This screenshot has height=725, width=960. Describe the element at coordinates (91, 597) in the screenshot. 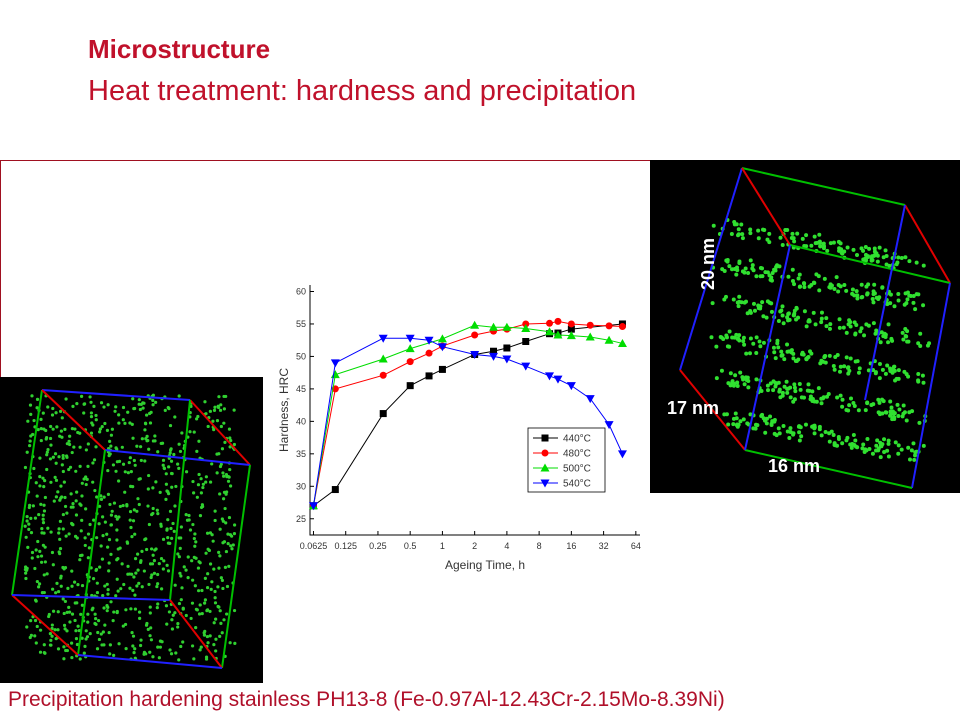

I see `edge` at that location.